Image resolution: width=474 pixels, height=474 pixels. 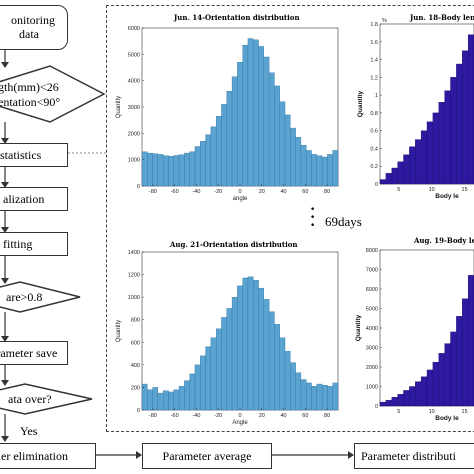 I want to click on x-tick-label: 20, so click(x=262, y=416).